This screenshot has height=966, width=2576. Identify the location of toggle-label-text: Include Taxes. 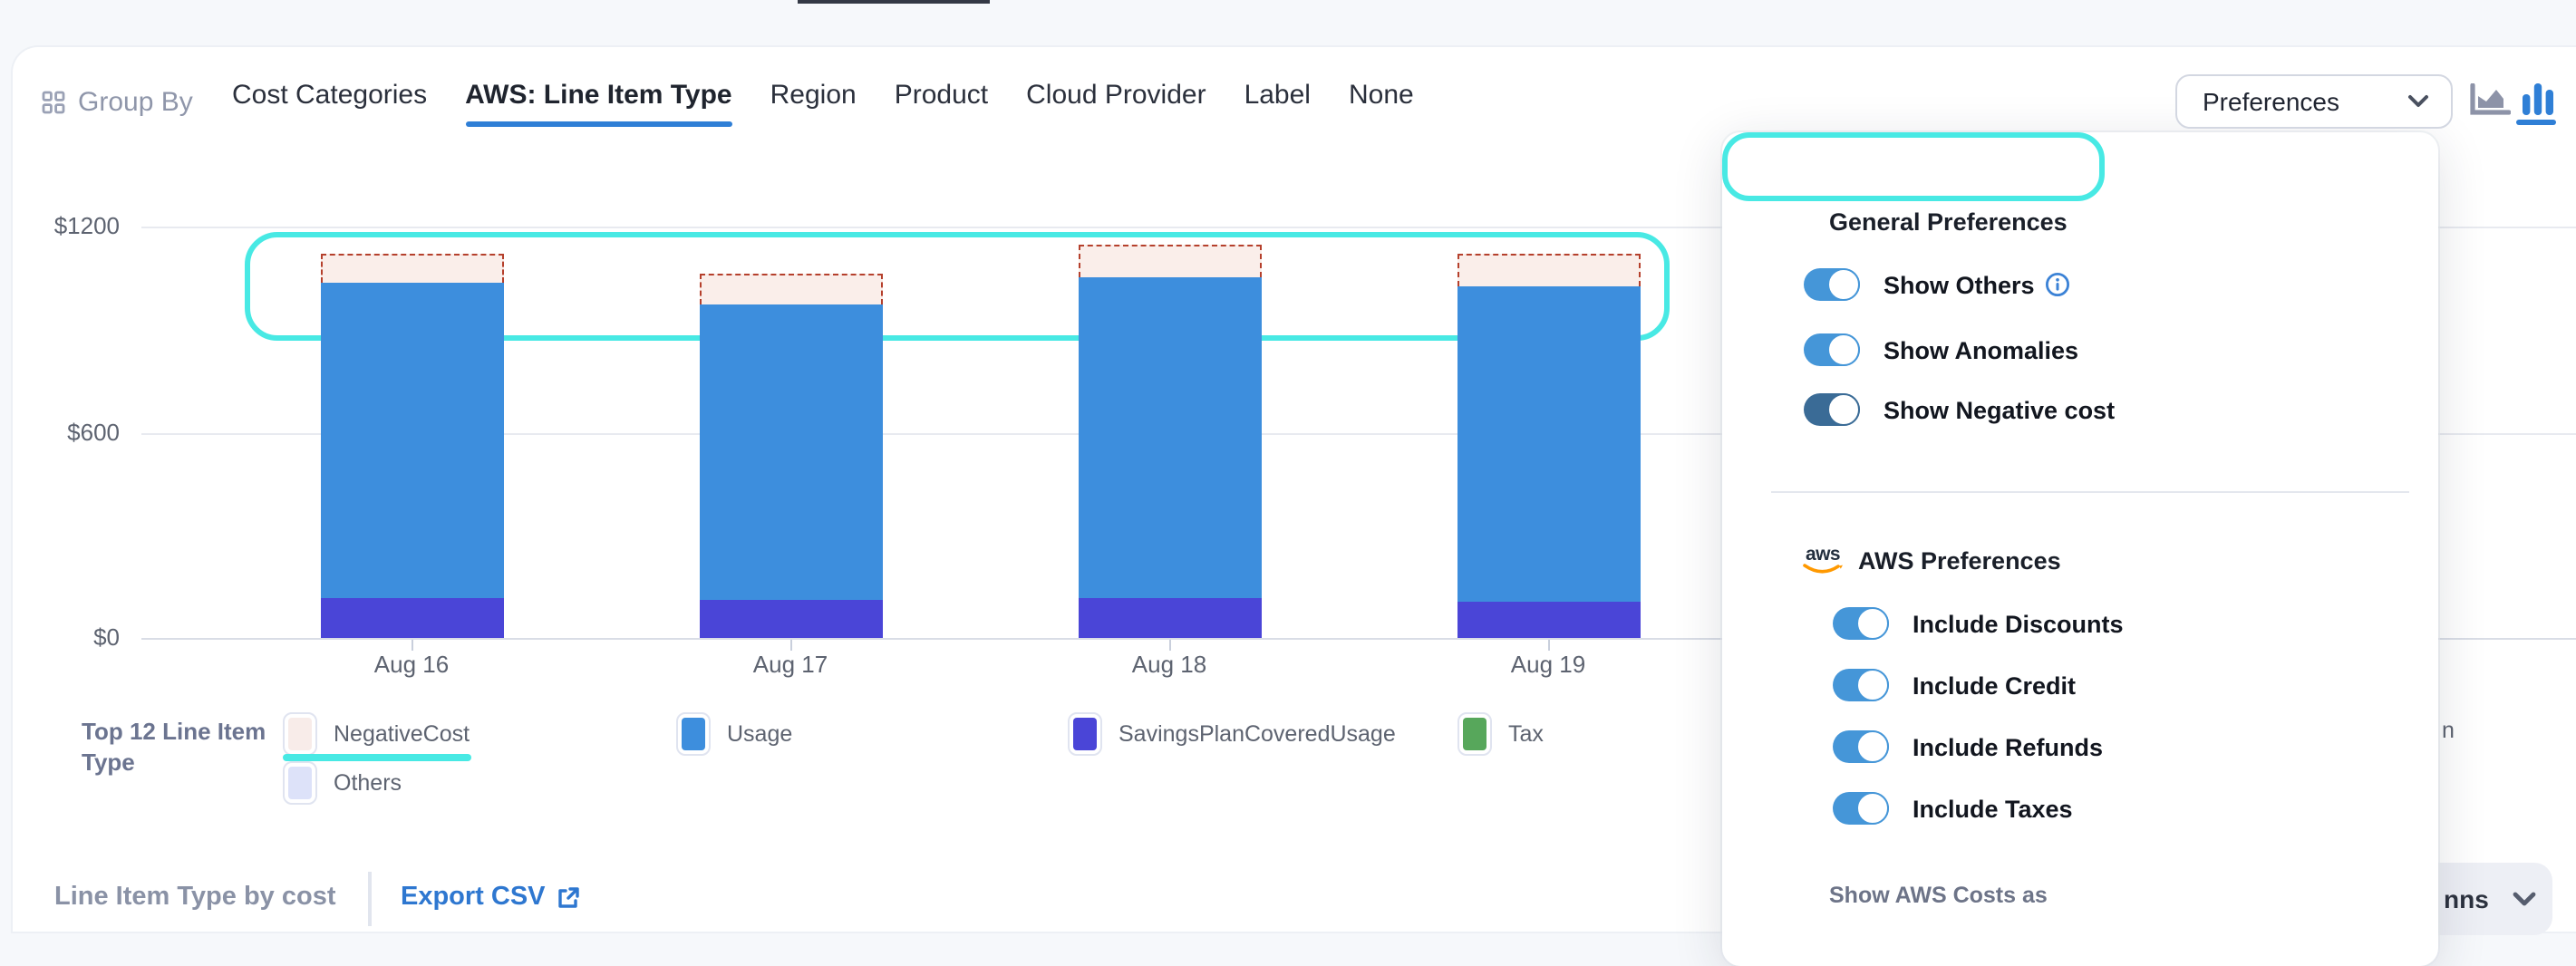
(1993, 809).